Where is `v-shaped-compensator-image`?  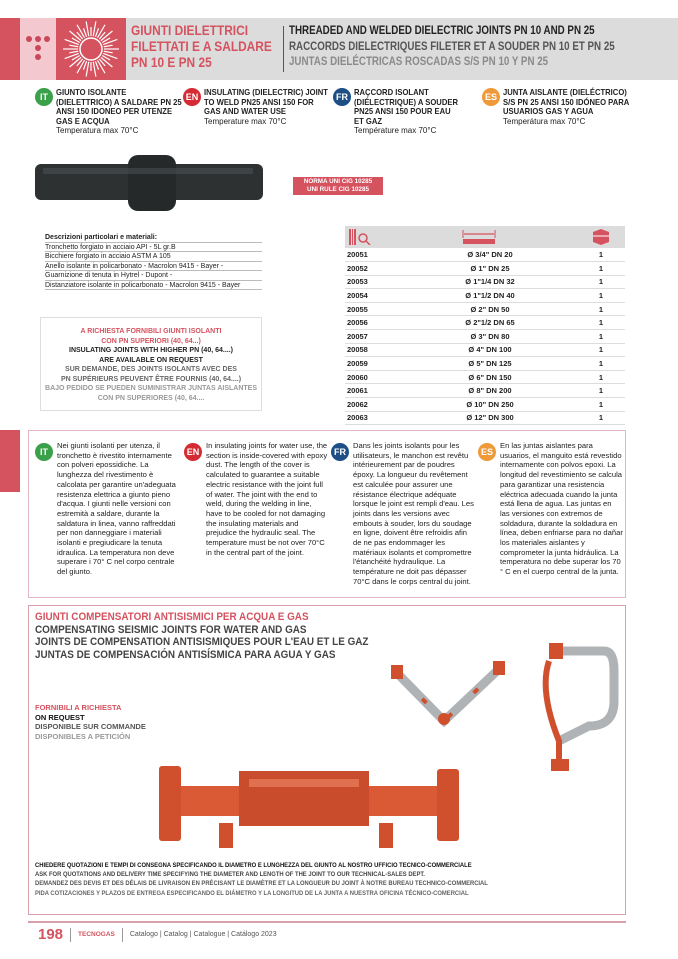
v-shaped-compensator-image is located at coordinates (448, 694).